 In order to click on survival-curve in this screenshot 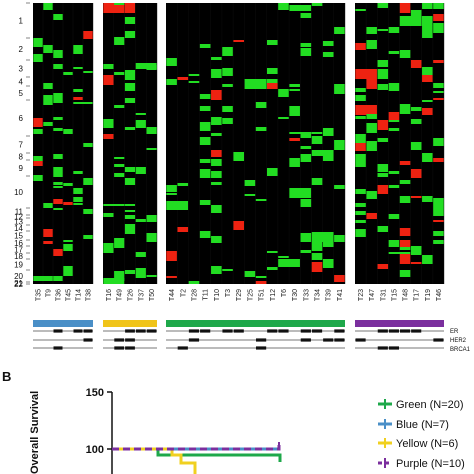, I will do `click(197, 454)`.